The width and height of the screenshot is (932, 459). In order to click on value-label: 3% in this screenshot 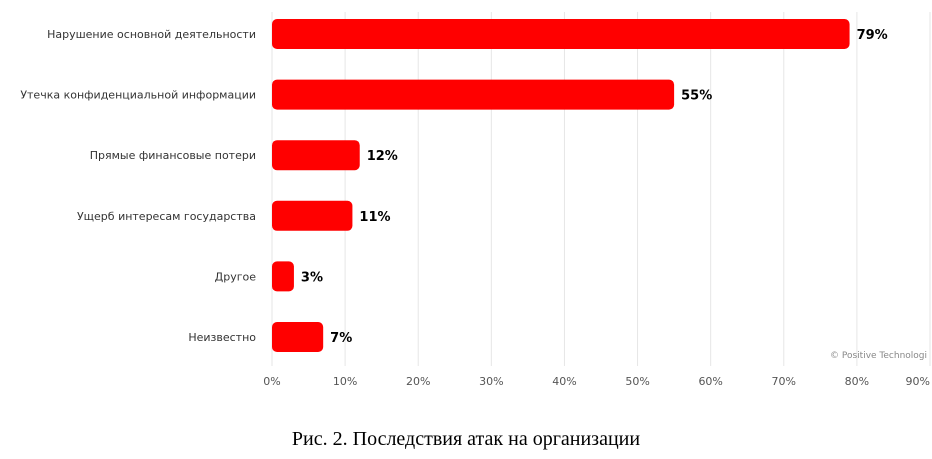, I will do `click(312, 277)`.